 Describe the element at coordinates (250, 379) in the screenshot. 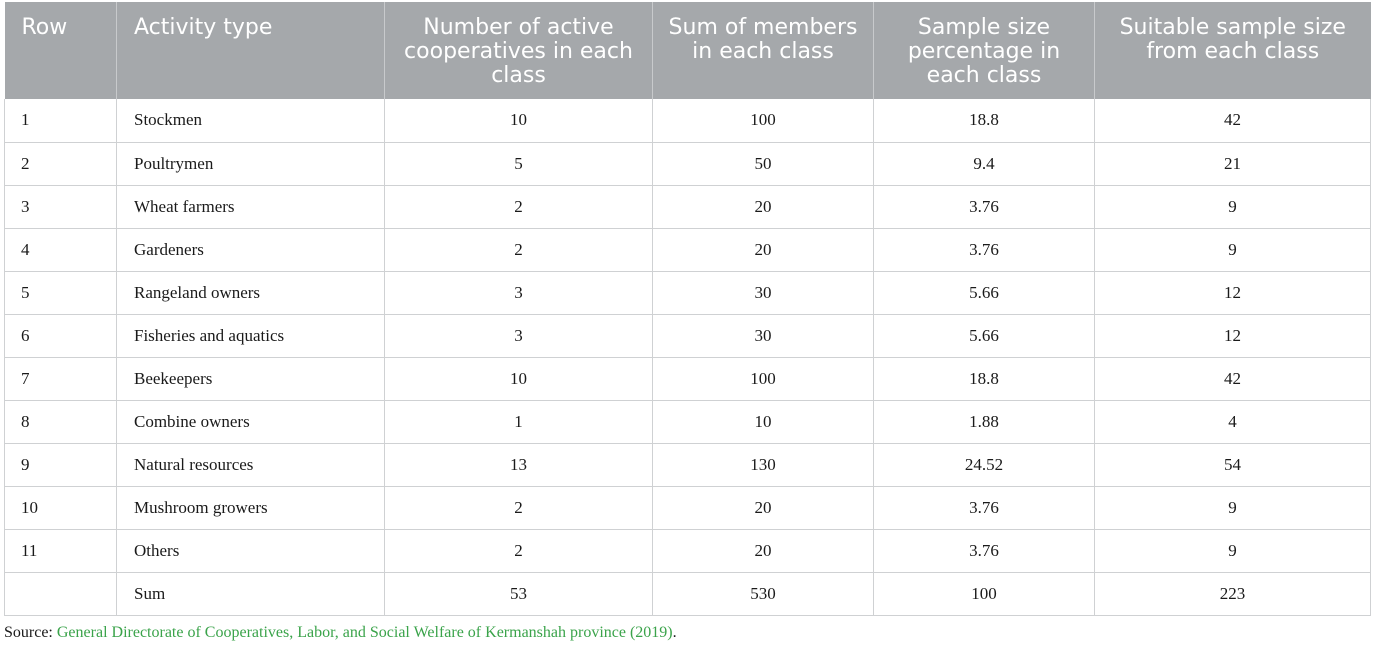

I see `cell-activity-type: Beekeepers` at that location.